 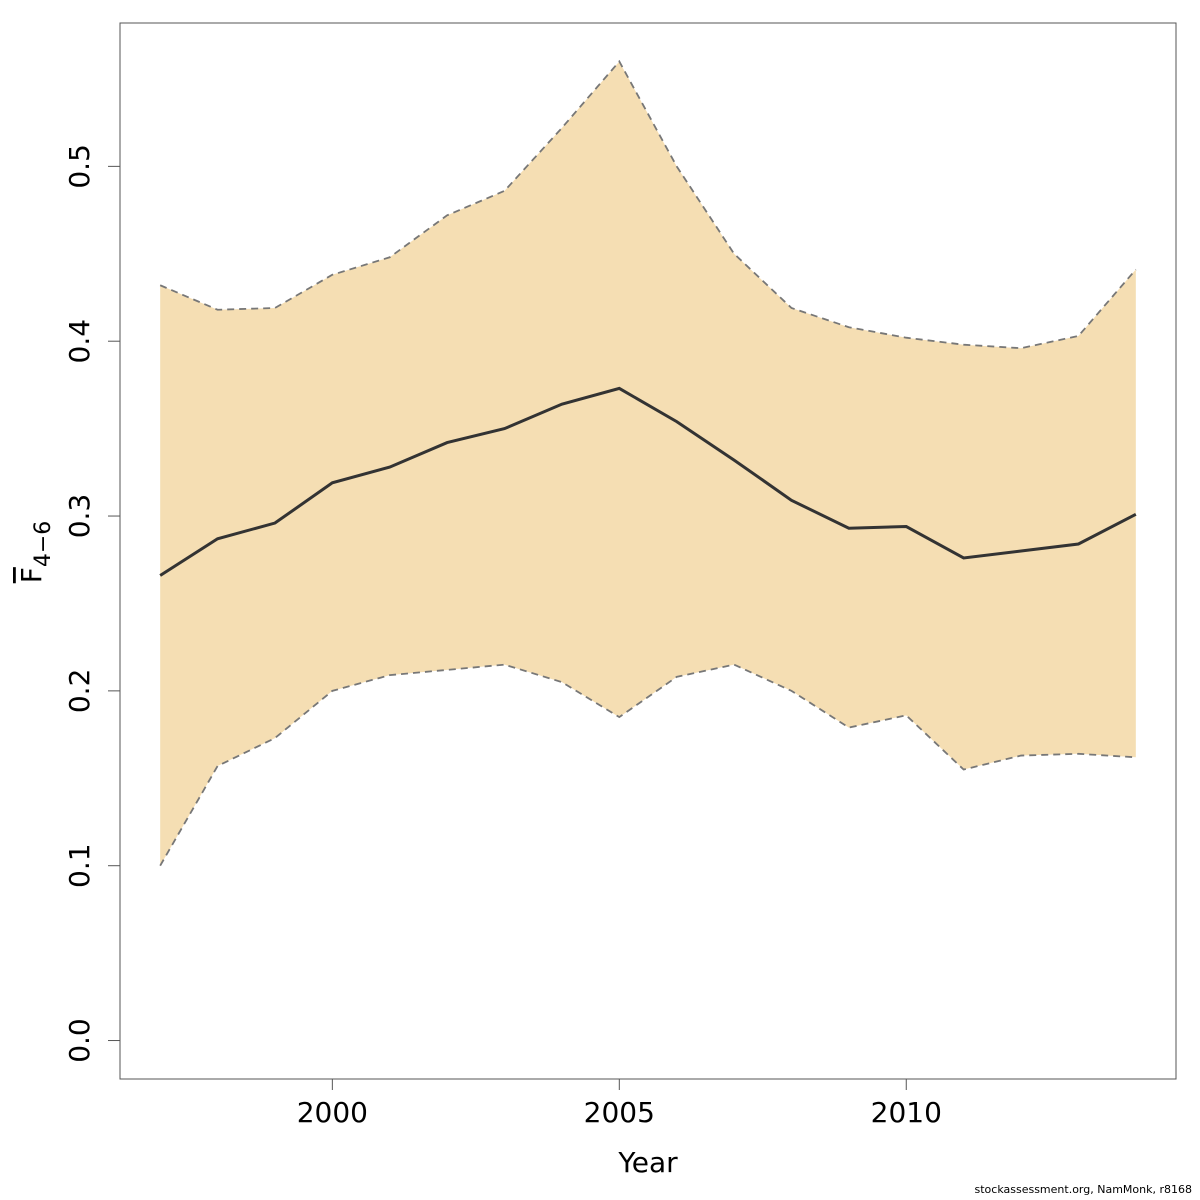 I want to click on y-tick-label: 0.5, so click(x=79, y=166).